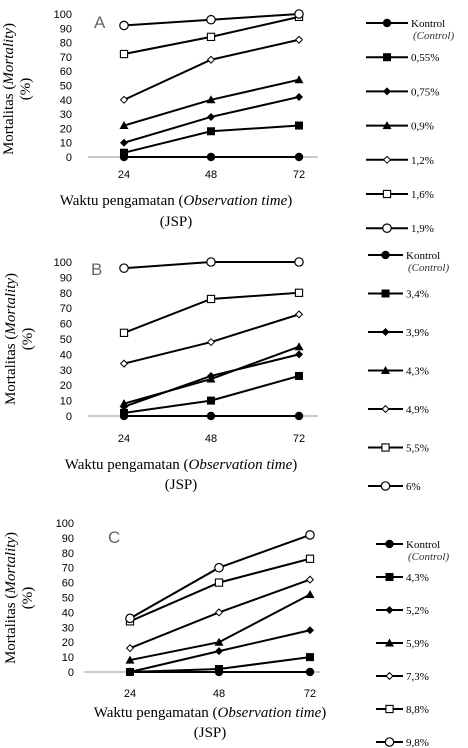 This screenshot has height=748, width=468. I want to click on legend-label: 1,9%, so click(422, 229).